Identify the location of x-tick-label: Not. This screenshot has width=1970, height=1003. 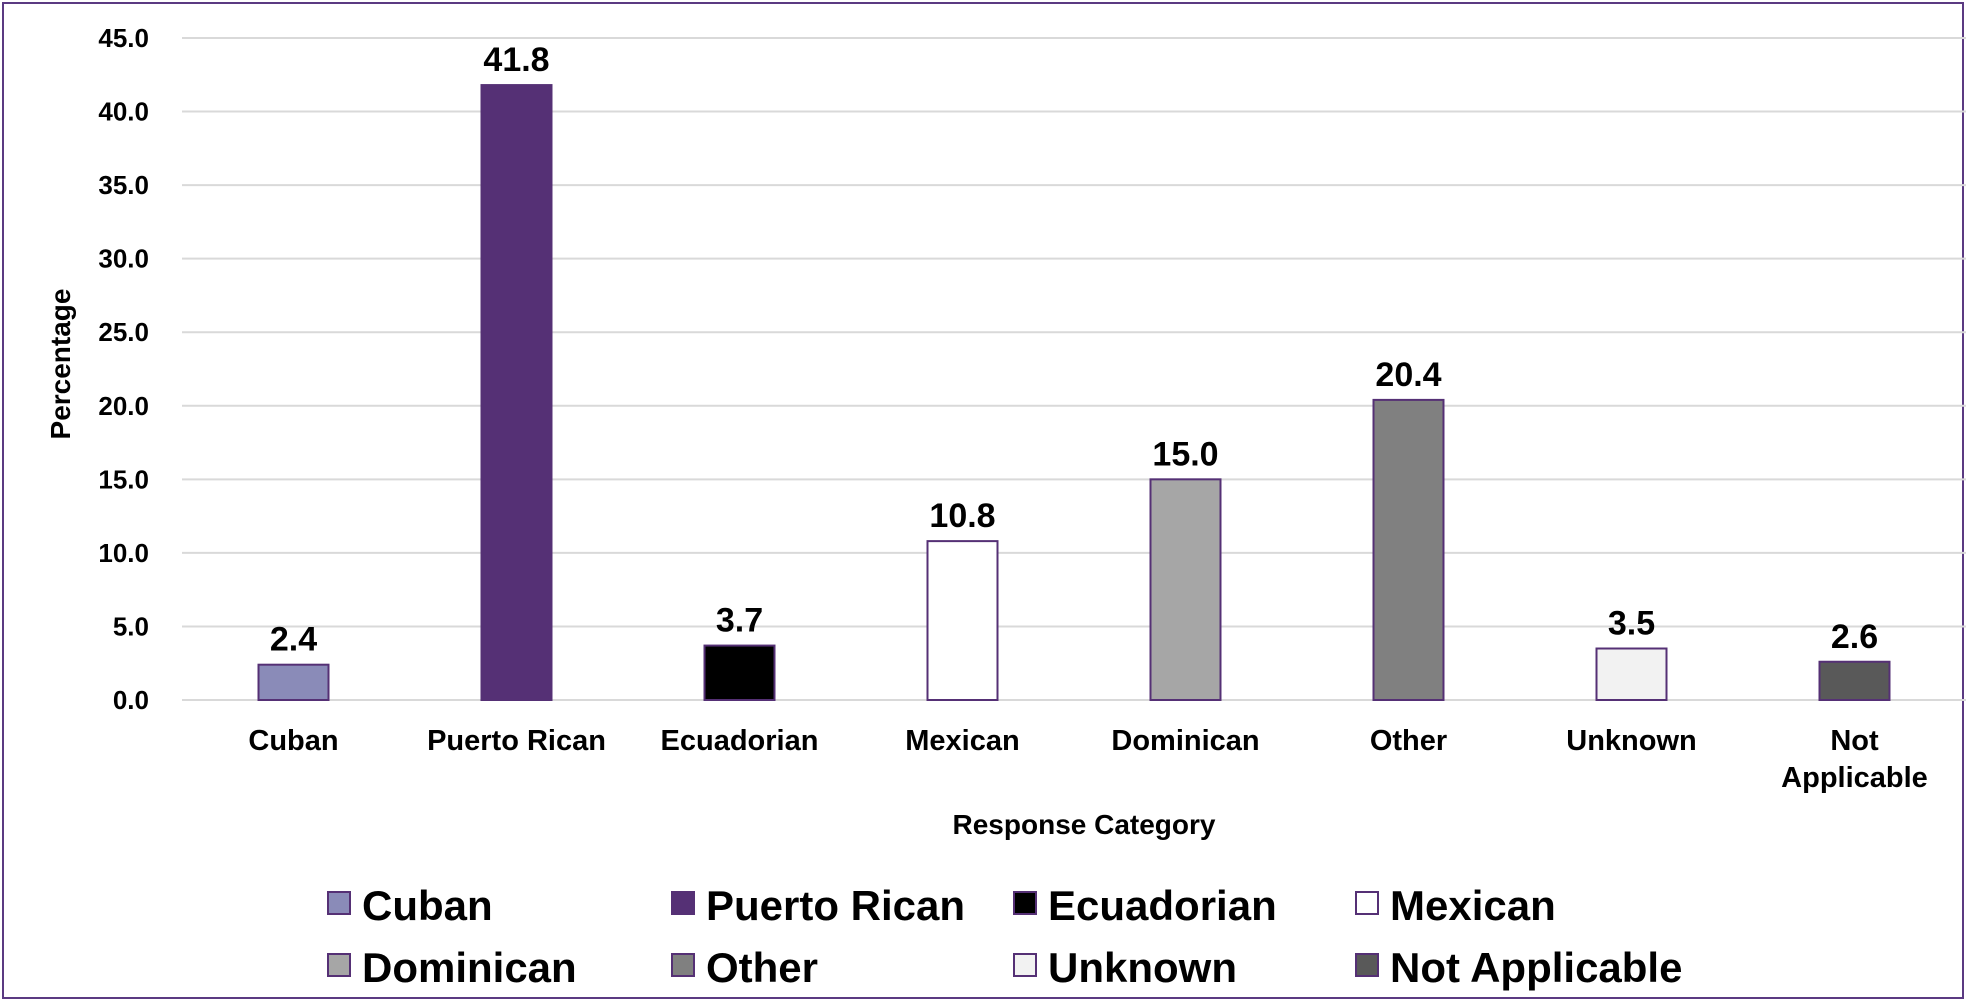
(1854, 741).